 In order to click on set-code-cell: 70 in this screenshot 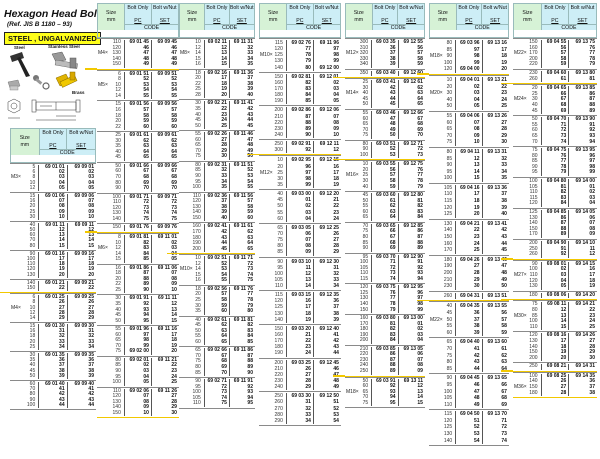, I will do `click(174, 188)`.